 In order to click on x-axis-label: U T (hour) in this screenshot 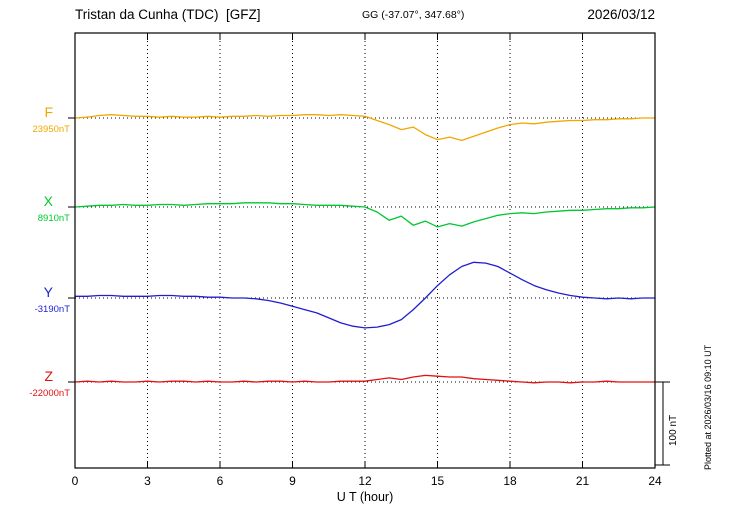, I will do `click(365, 497)`.